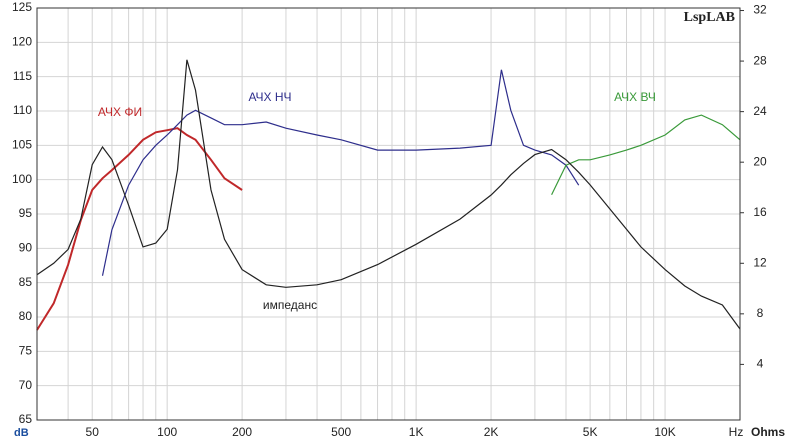  I want to click on x-tick-label: 100, so click(167, 432).